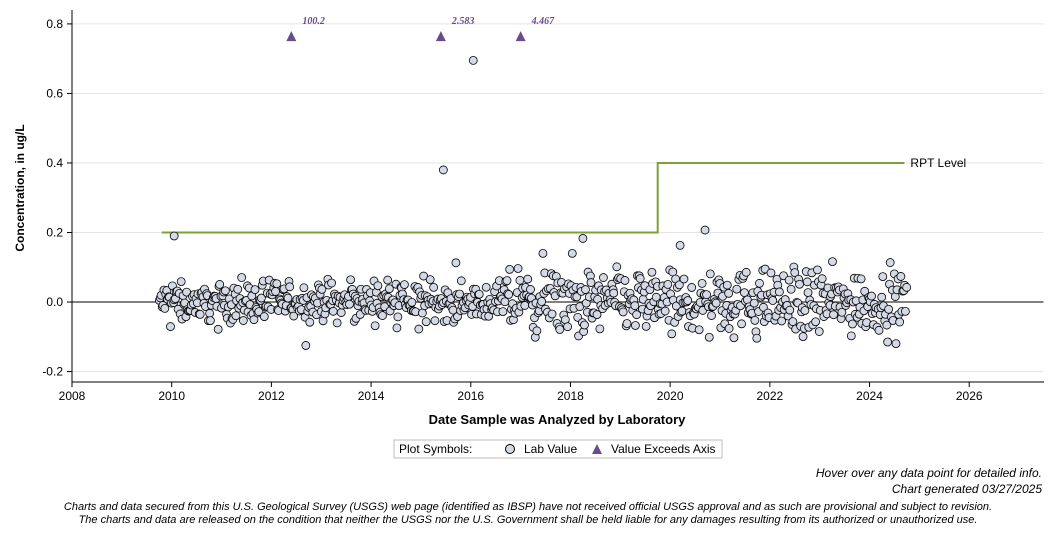 Image resolution: width=1056 pixels, height=538 pixels. I want to click on exceeds-axis-marker, so click(291, 36).